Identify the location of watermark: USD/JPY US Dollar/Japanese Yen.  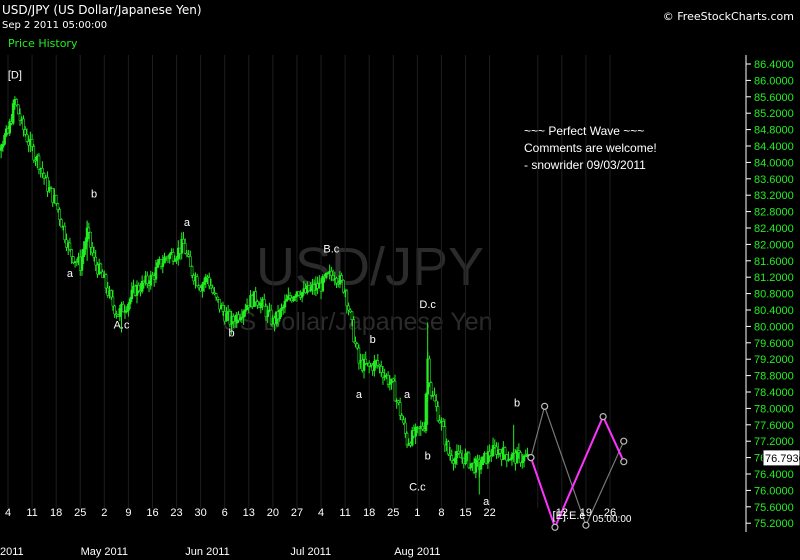
(356, 286).